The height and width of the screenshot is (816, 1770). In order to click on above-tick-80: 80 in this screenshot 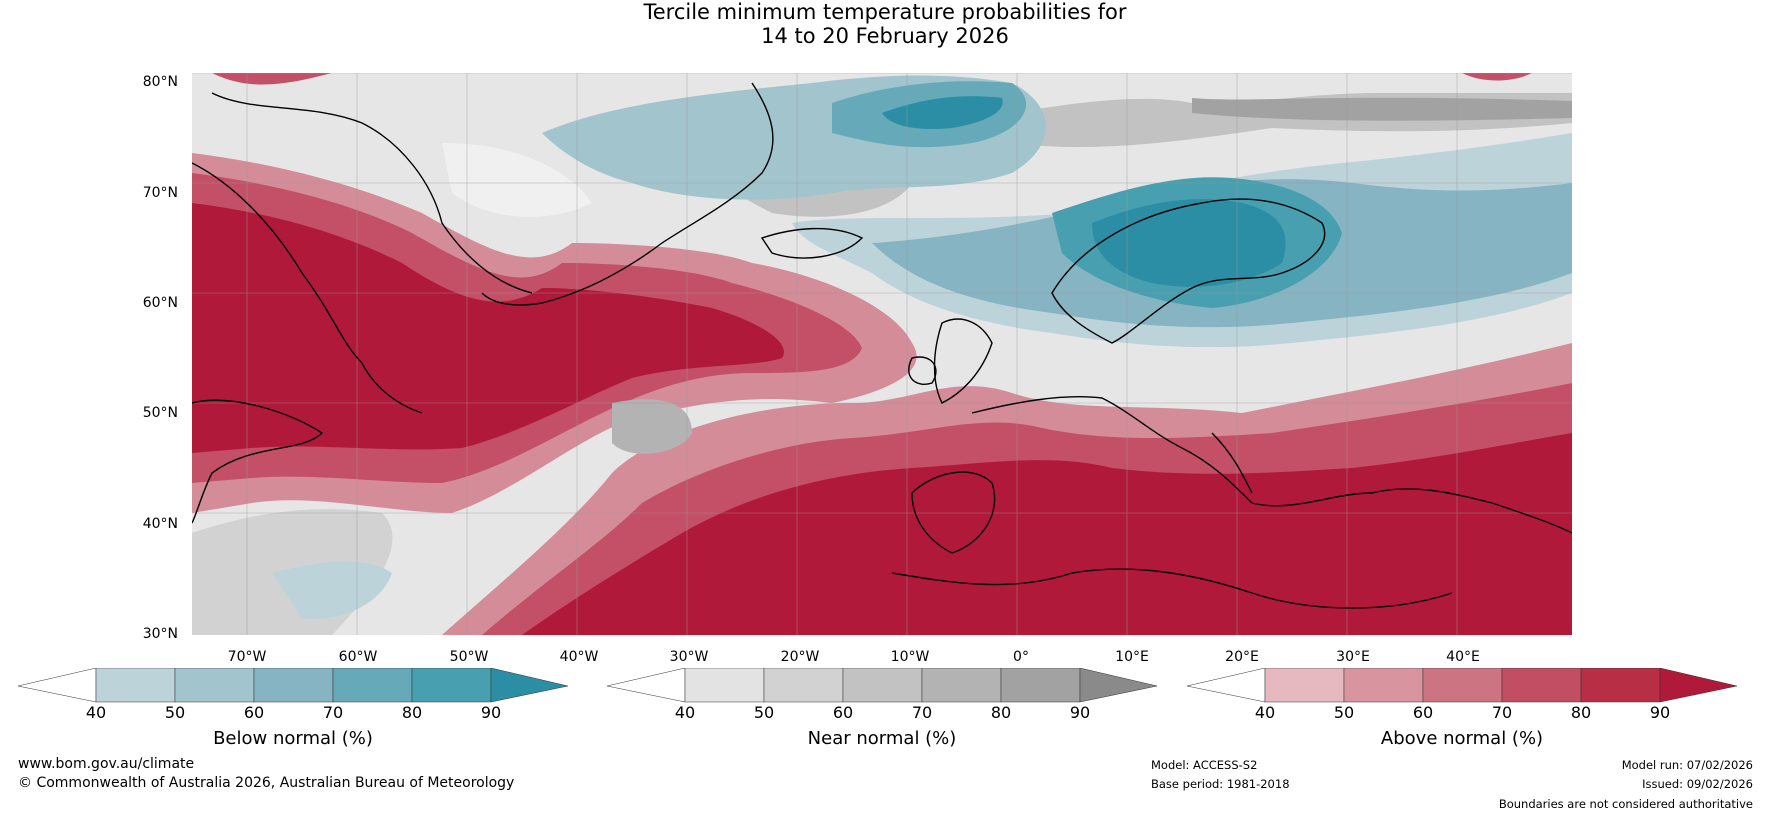, I will do `click(1581, 712)`.